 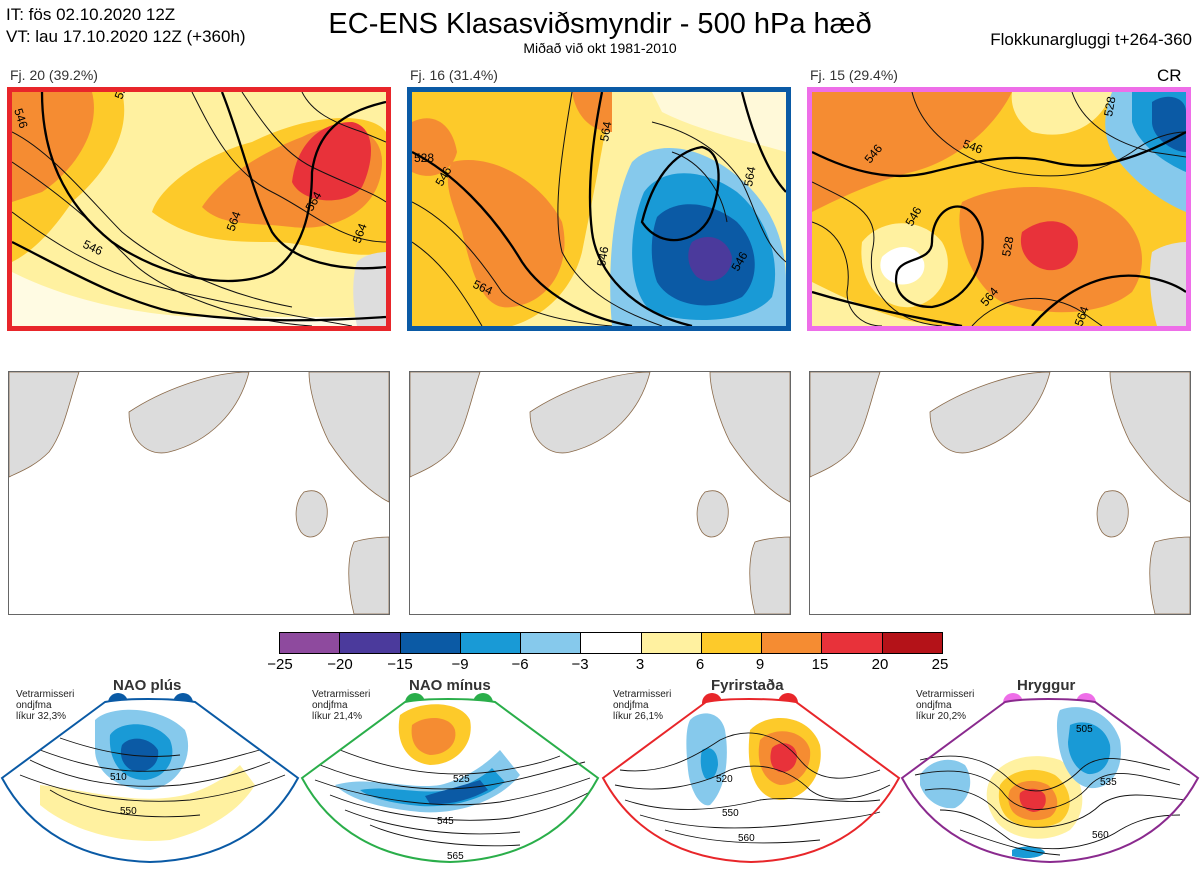 What do you see at coordinates (700, 664) in the screenshot?
I see `colorbar-tick-label: 6` at bounding box center [700, 664].